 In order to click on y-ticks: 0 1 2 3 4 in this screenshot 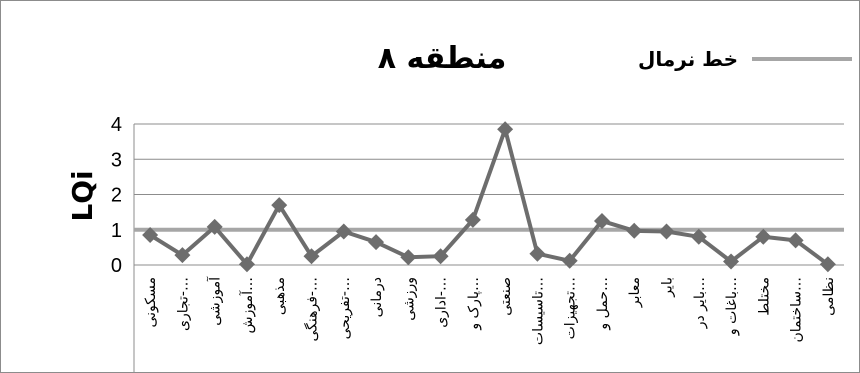, I will do `click(116, 195)`.